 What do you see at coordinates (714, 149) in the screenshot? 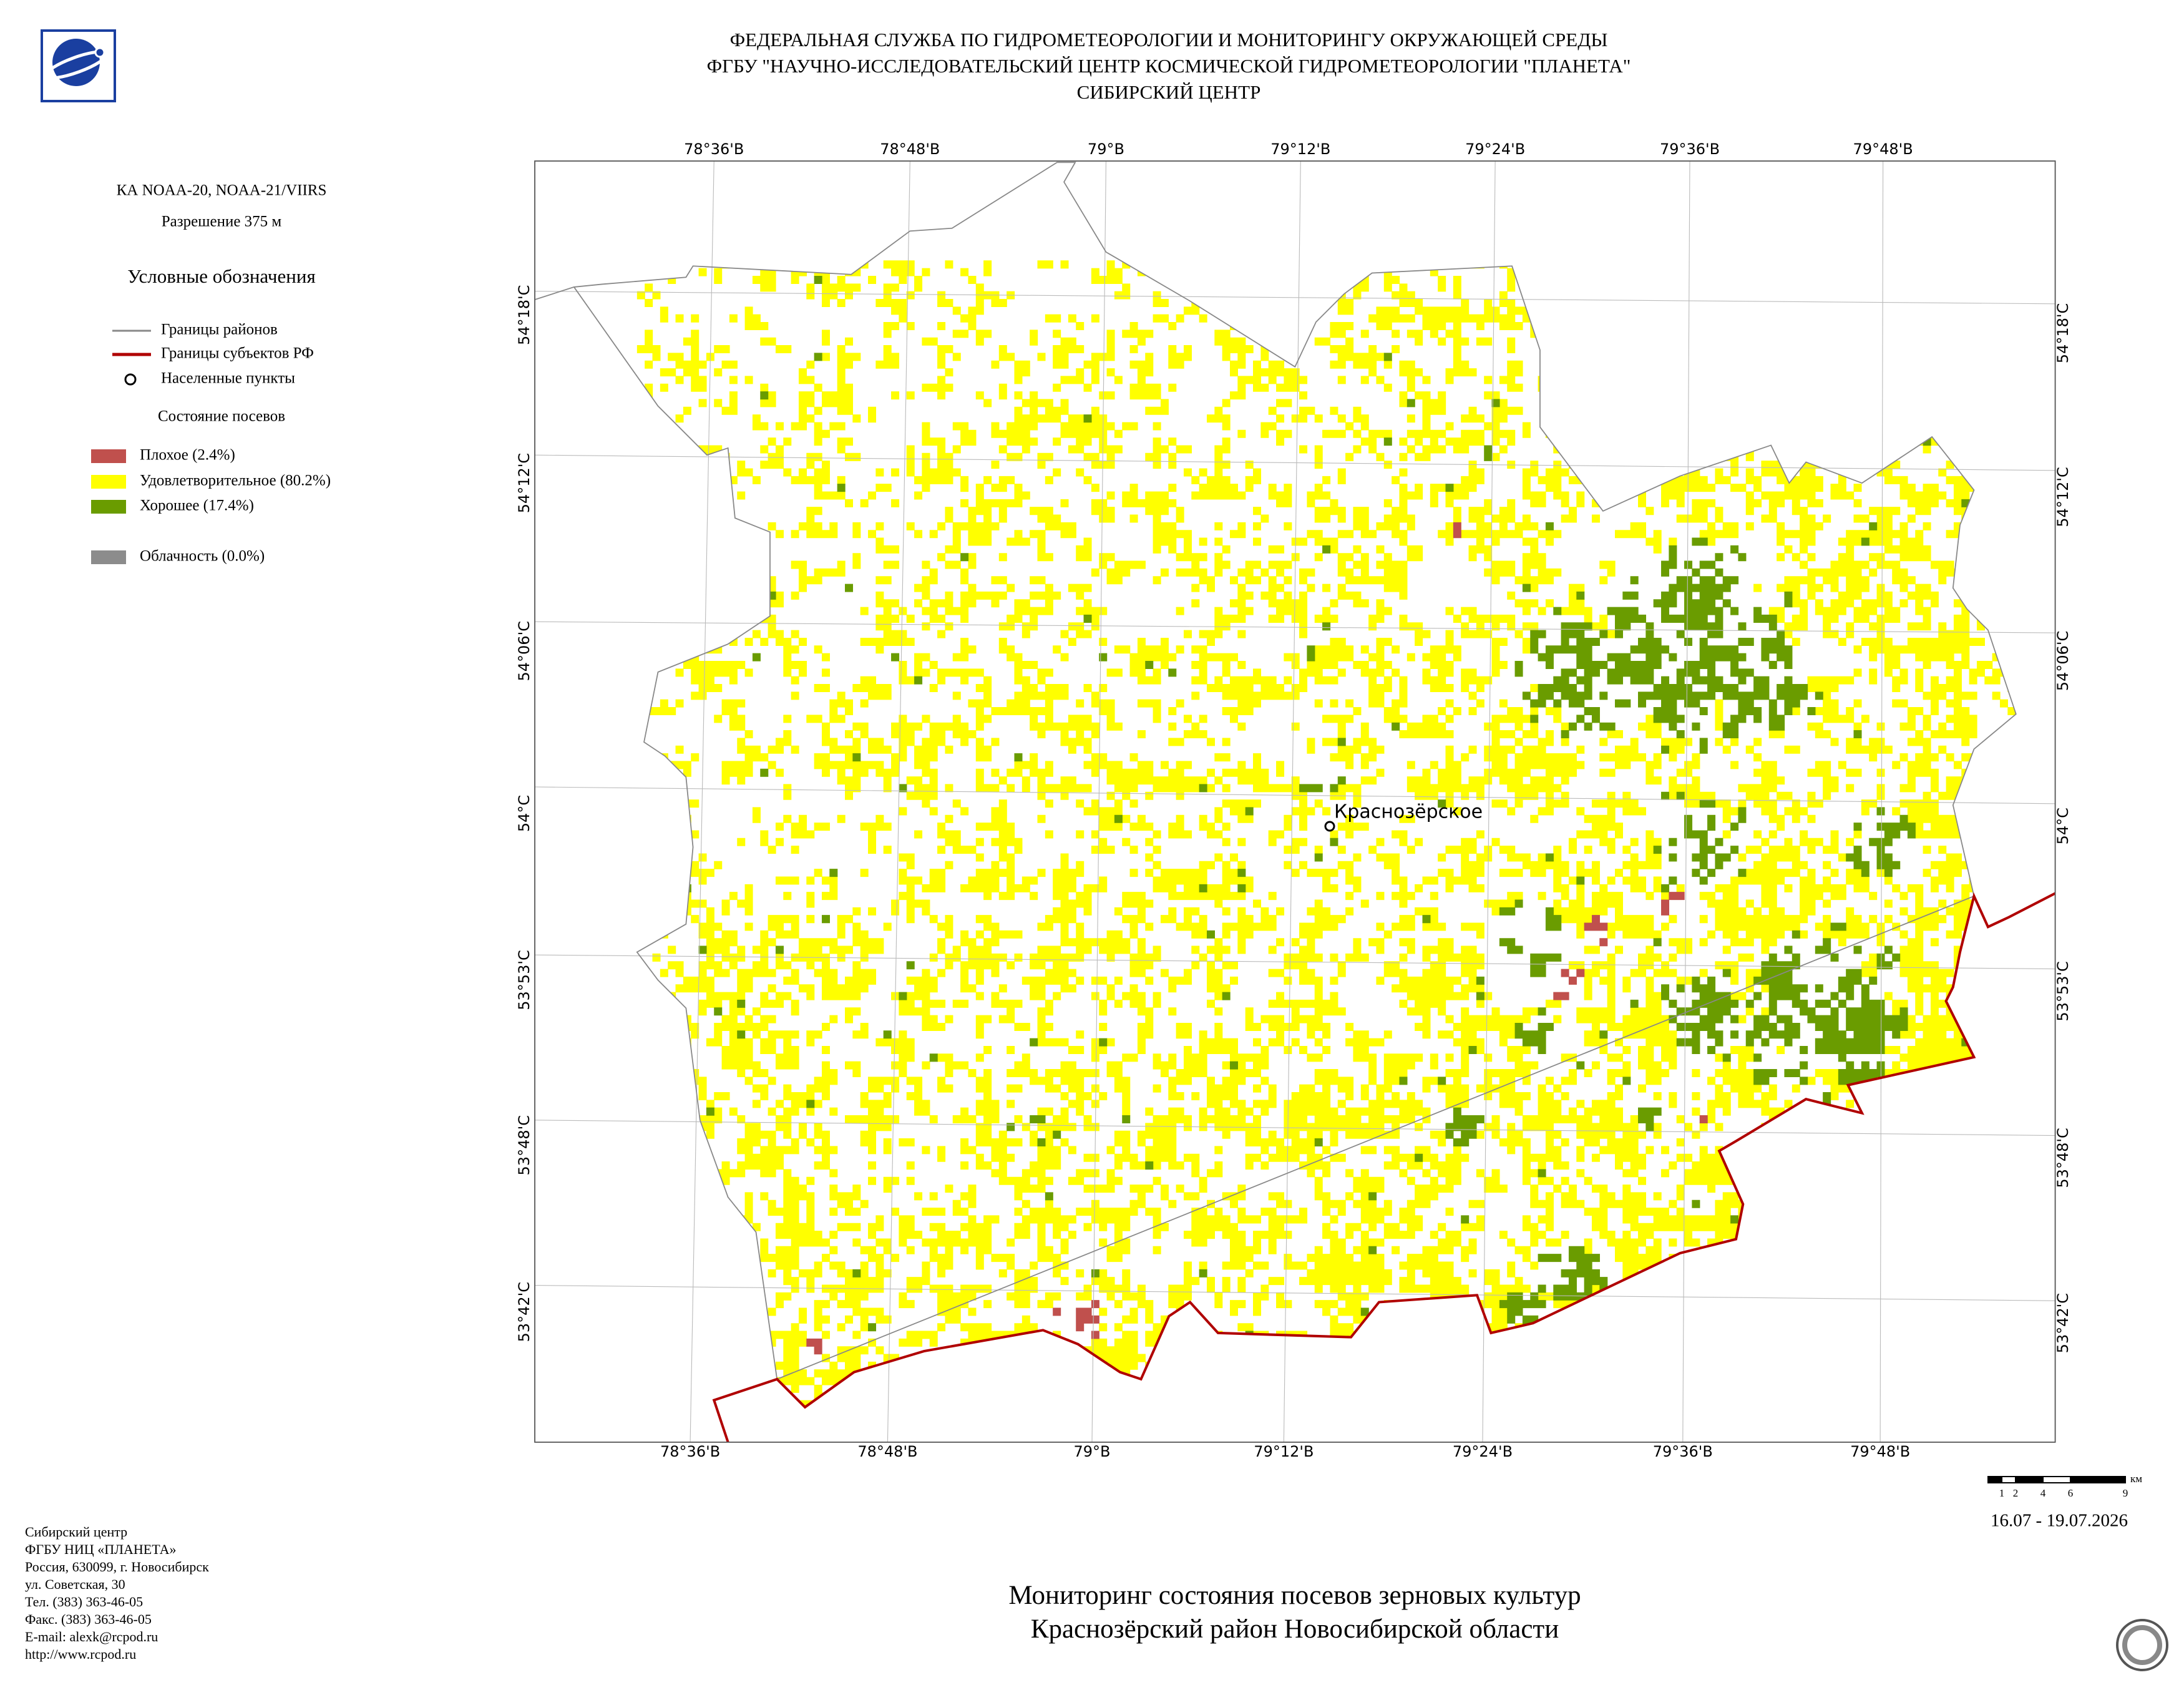
I see `top-tick-label: 78°36'В` at bounding box center [714, 149].